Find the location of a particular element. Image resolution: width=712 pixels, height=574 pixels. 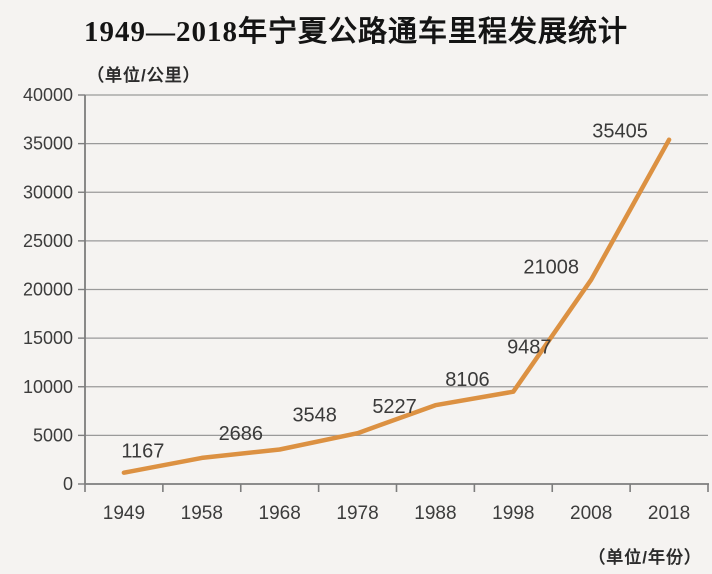

data-point-label: 3548 is located at coordinates (314, 415).